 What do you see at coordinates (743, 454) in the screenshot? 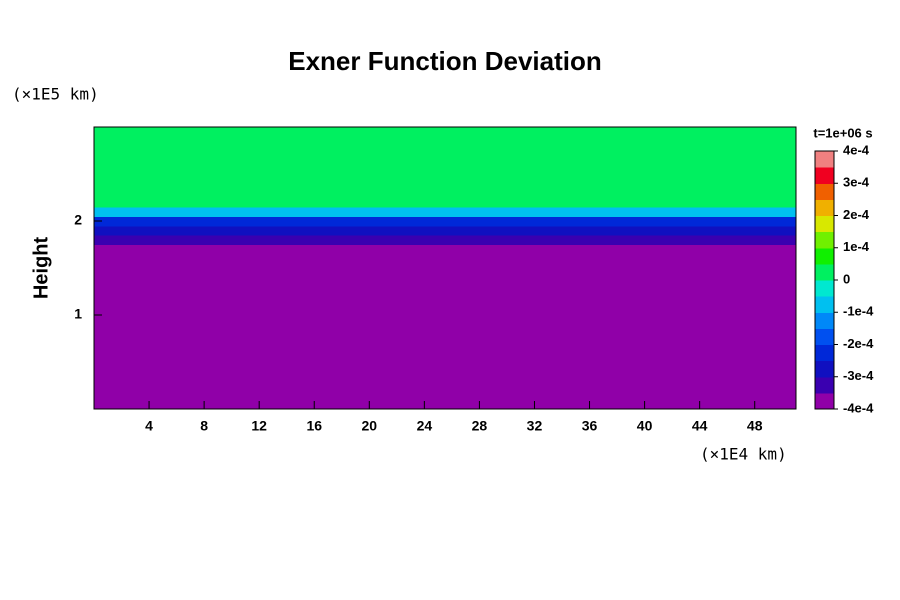
I see `x-unit: (×1E4 km)` at bounding box center [743, 454].